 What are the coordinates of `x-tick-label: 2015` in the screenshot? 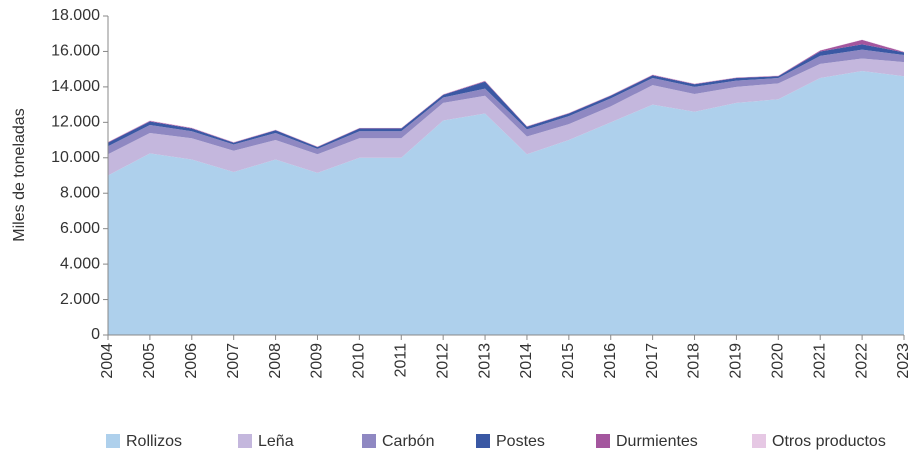 It's located at (568, 361).